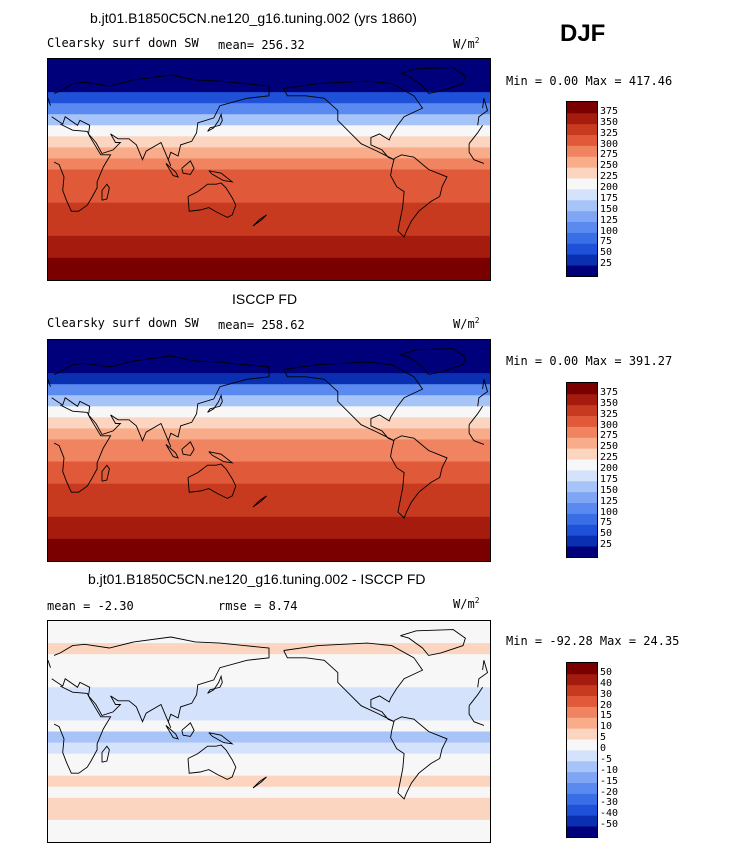 This screenshot has height=847, width=733. Describe the element at coordinates (258, 606) in the screenshot. I see `panel-3-rmse: rmse = 8.74` at that location.